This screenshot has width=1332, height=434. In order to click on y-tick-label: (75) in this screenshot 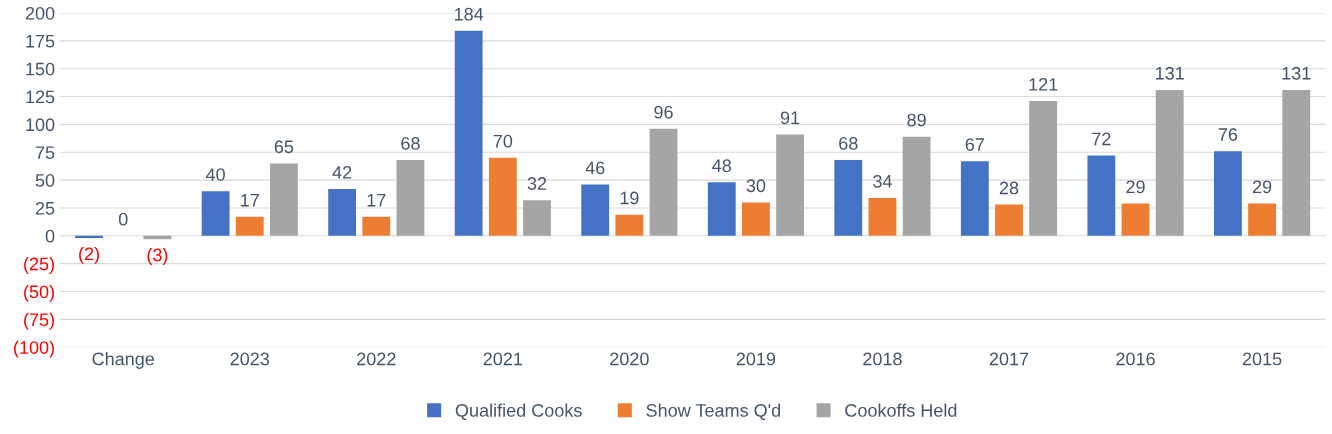, I will do `click(39, 321)`.